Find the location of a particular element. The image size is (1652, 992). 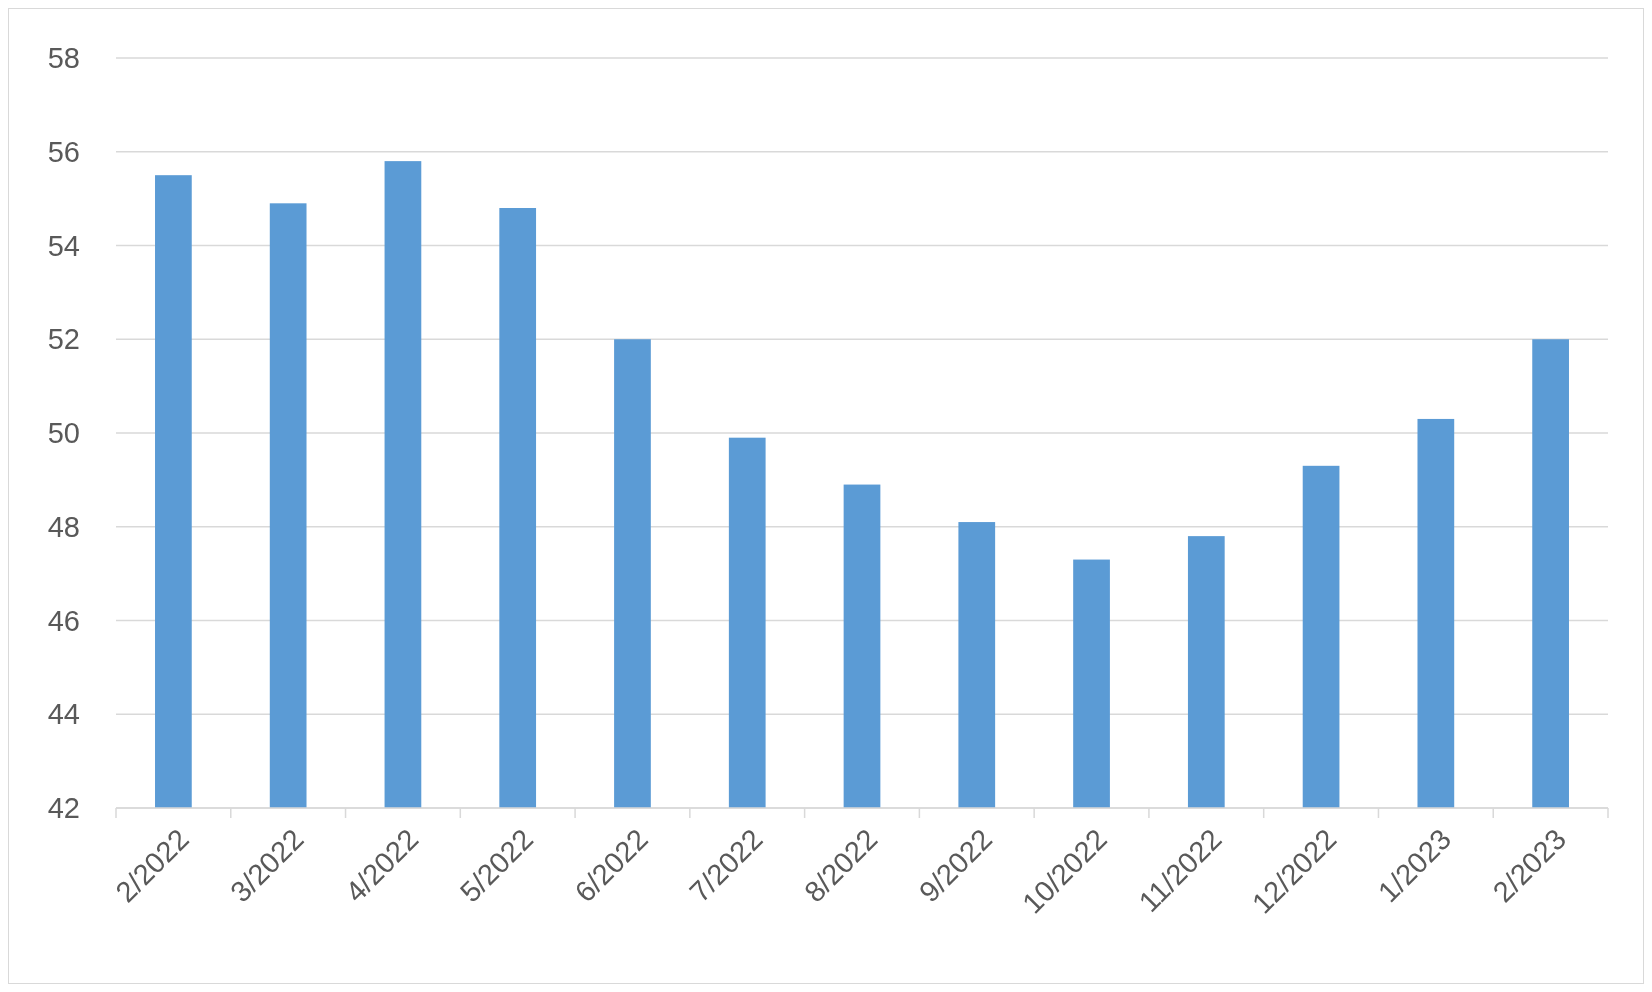

y-tick-label: 50 is located at coordinates (63, 433).